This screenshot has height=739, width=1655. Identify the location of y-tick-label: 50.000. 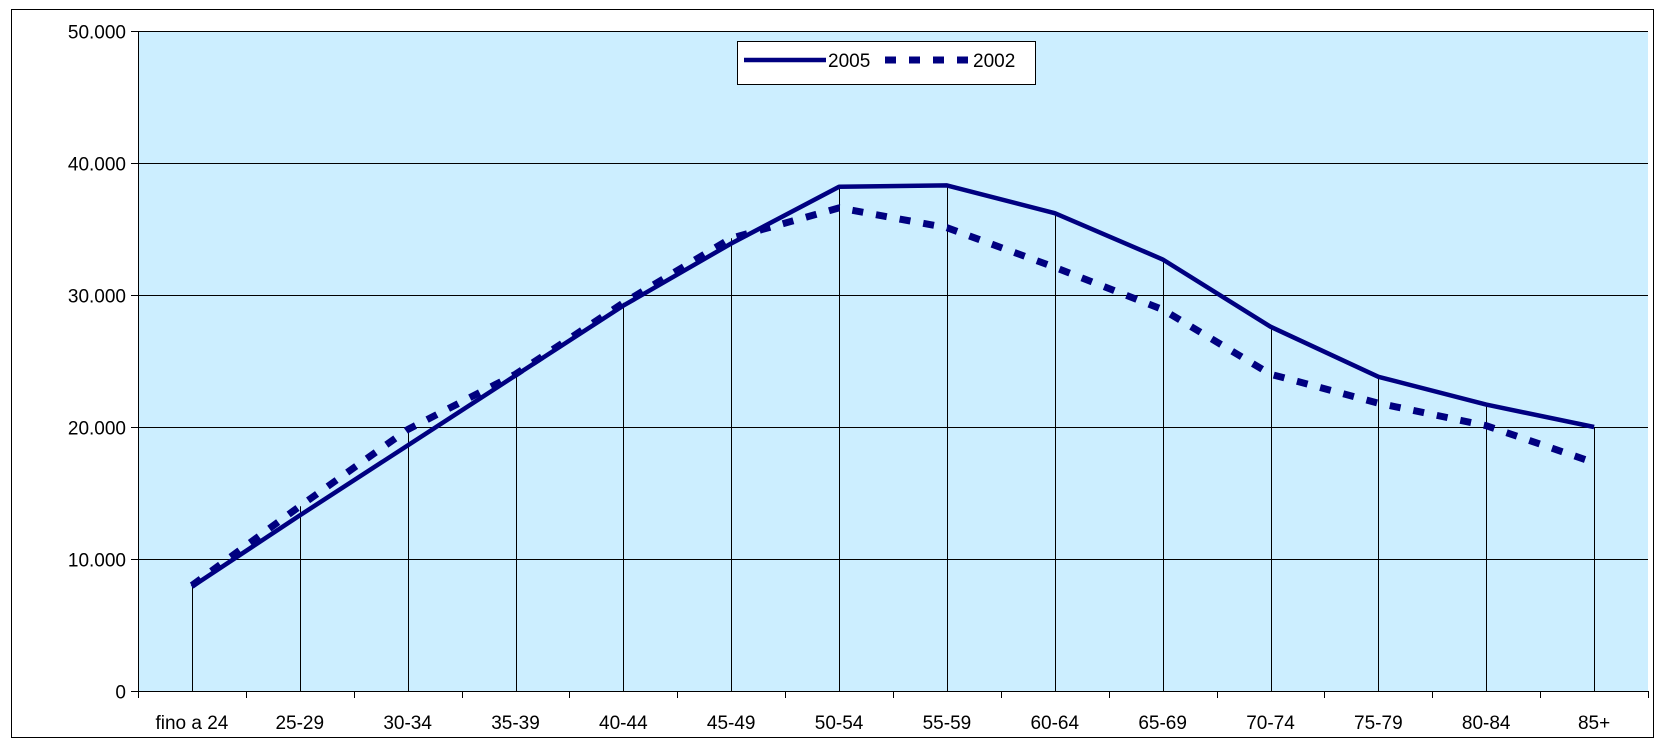
(97, 33).